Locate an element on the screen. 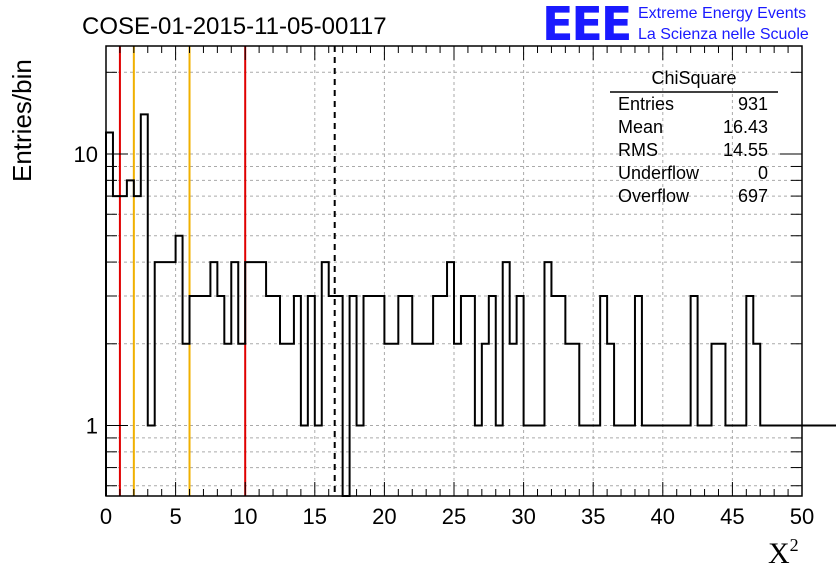 This screenshot has width=836, height=572. stats-label: RMS is located at coordinates (638, 150).